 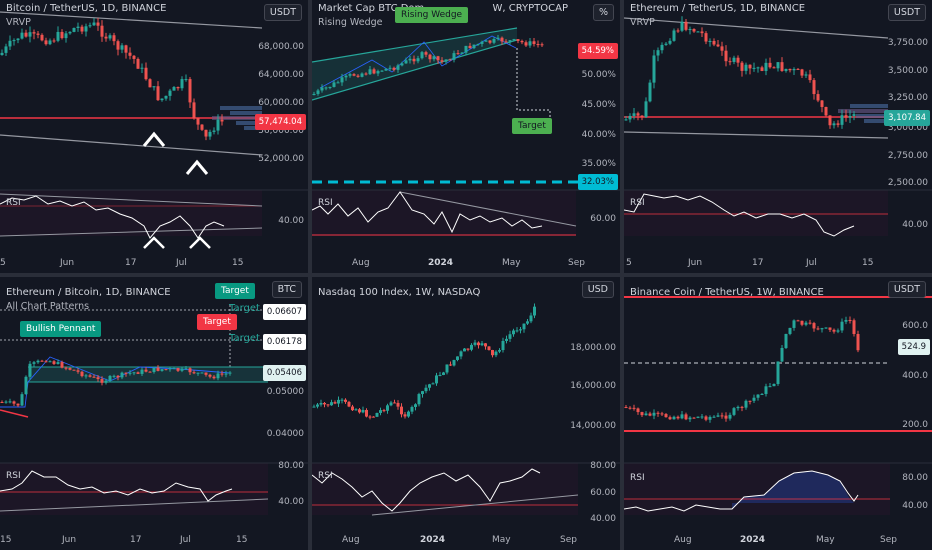 What do you see at coordinates (131, 145) in the screenshot?
I see `support-line` at bounding box center [131, 145].